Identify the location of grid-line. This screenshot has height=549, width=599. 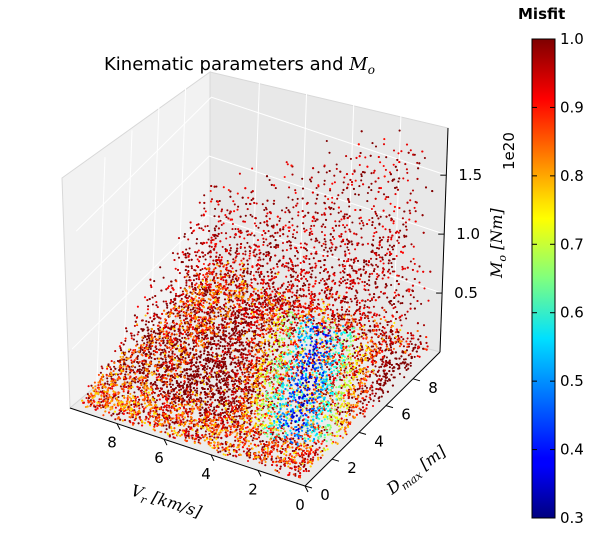
(397, 224).